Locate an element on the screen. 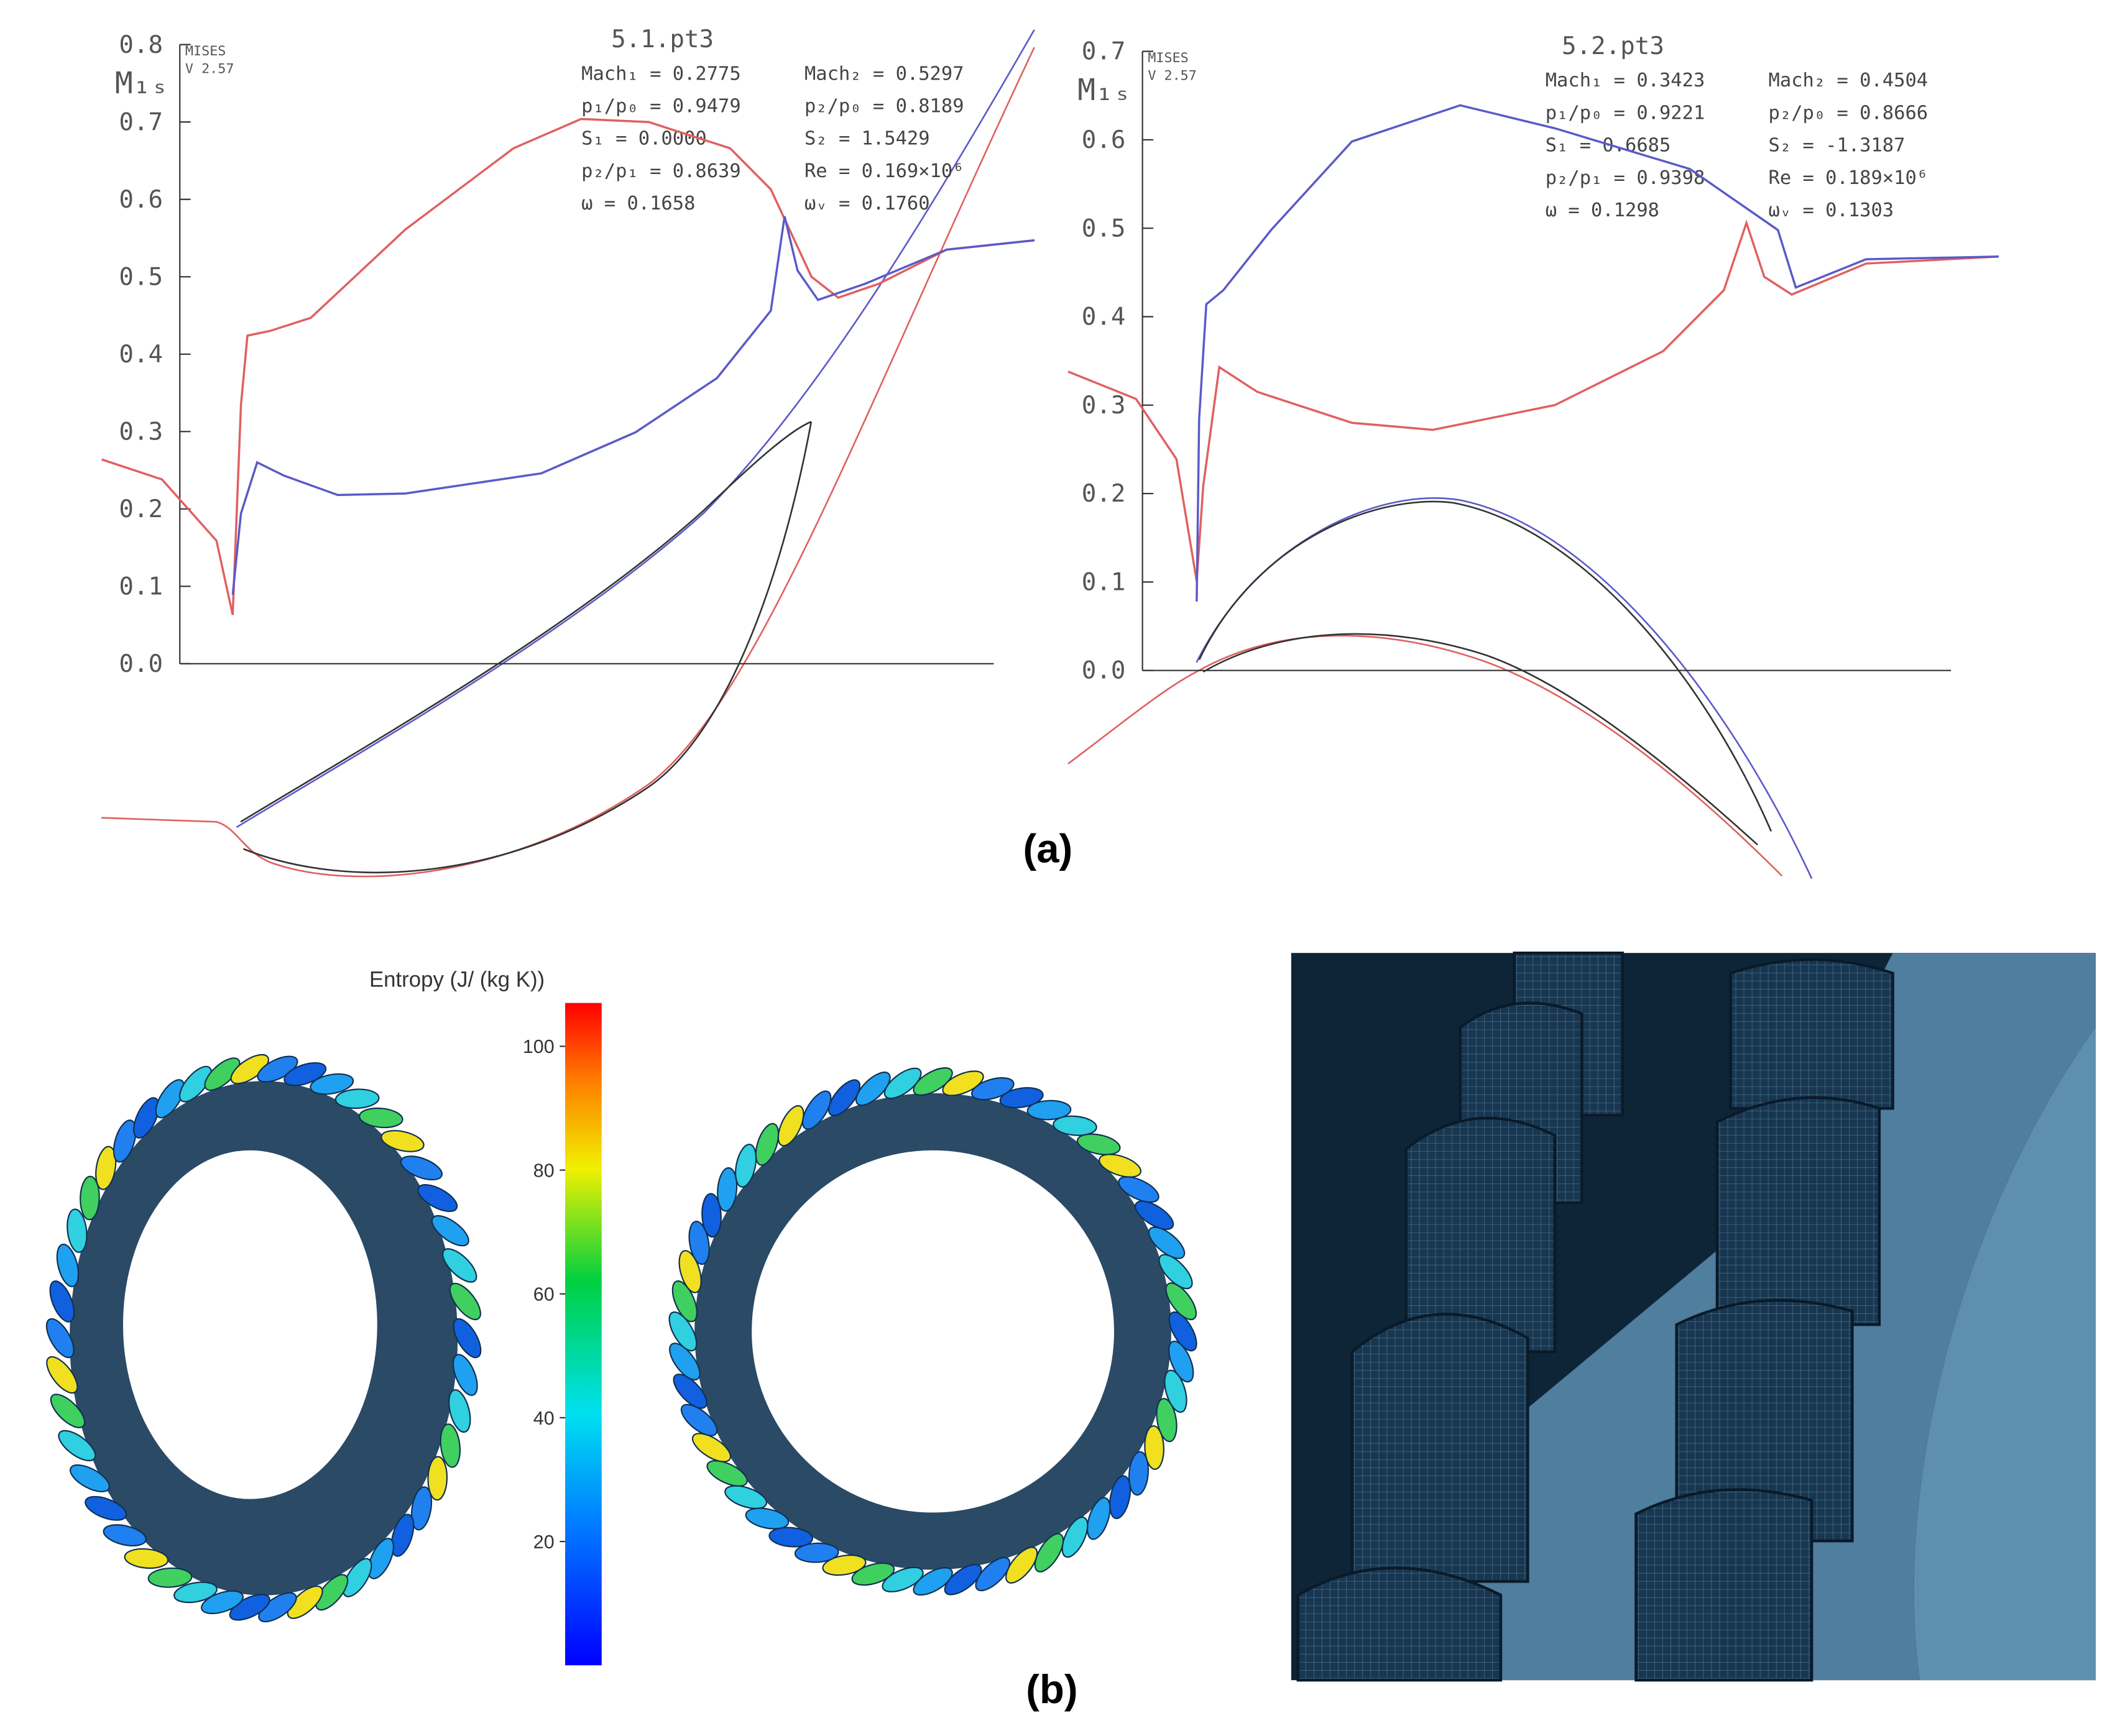 This screenshot has width=2120, height=1736. stat-annotation: p₂/p₀ = 0.8189 is located at coordinates (884, 106).